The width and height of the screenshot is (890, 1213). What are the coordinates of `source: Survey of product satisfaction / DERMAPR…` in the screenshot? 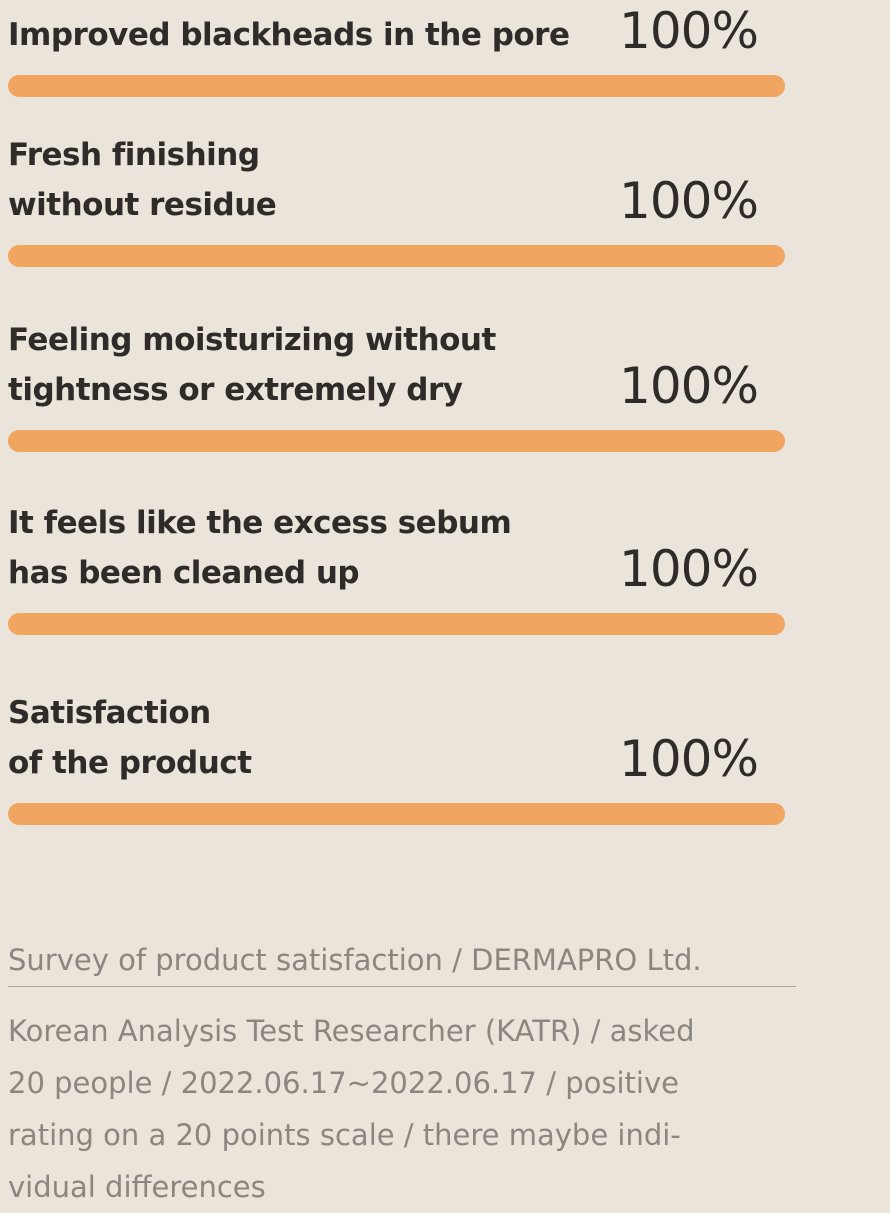 It's located at (355, 960).